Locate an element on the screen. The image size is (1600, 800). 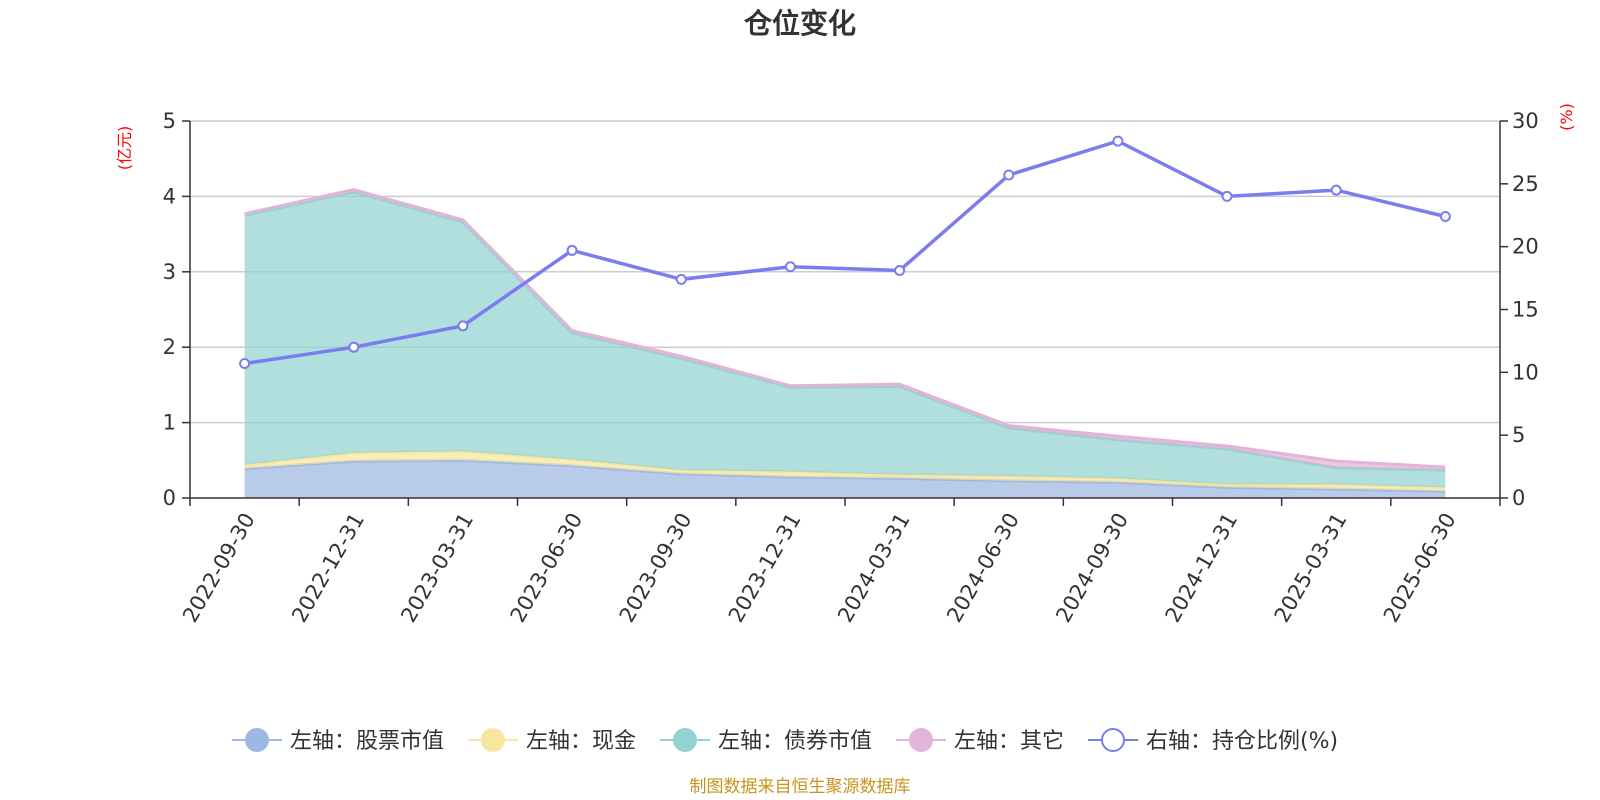
right-axis-tick-label: 10 is located at coordinates (1525, 372).